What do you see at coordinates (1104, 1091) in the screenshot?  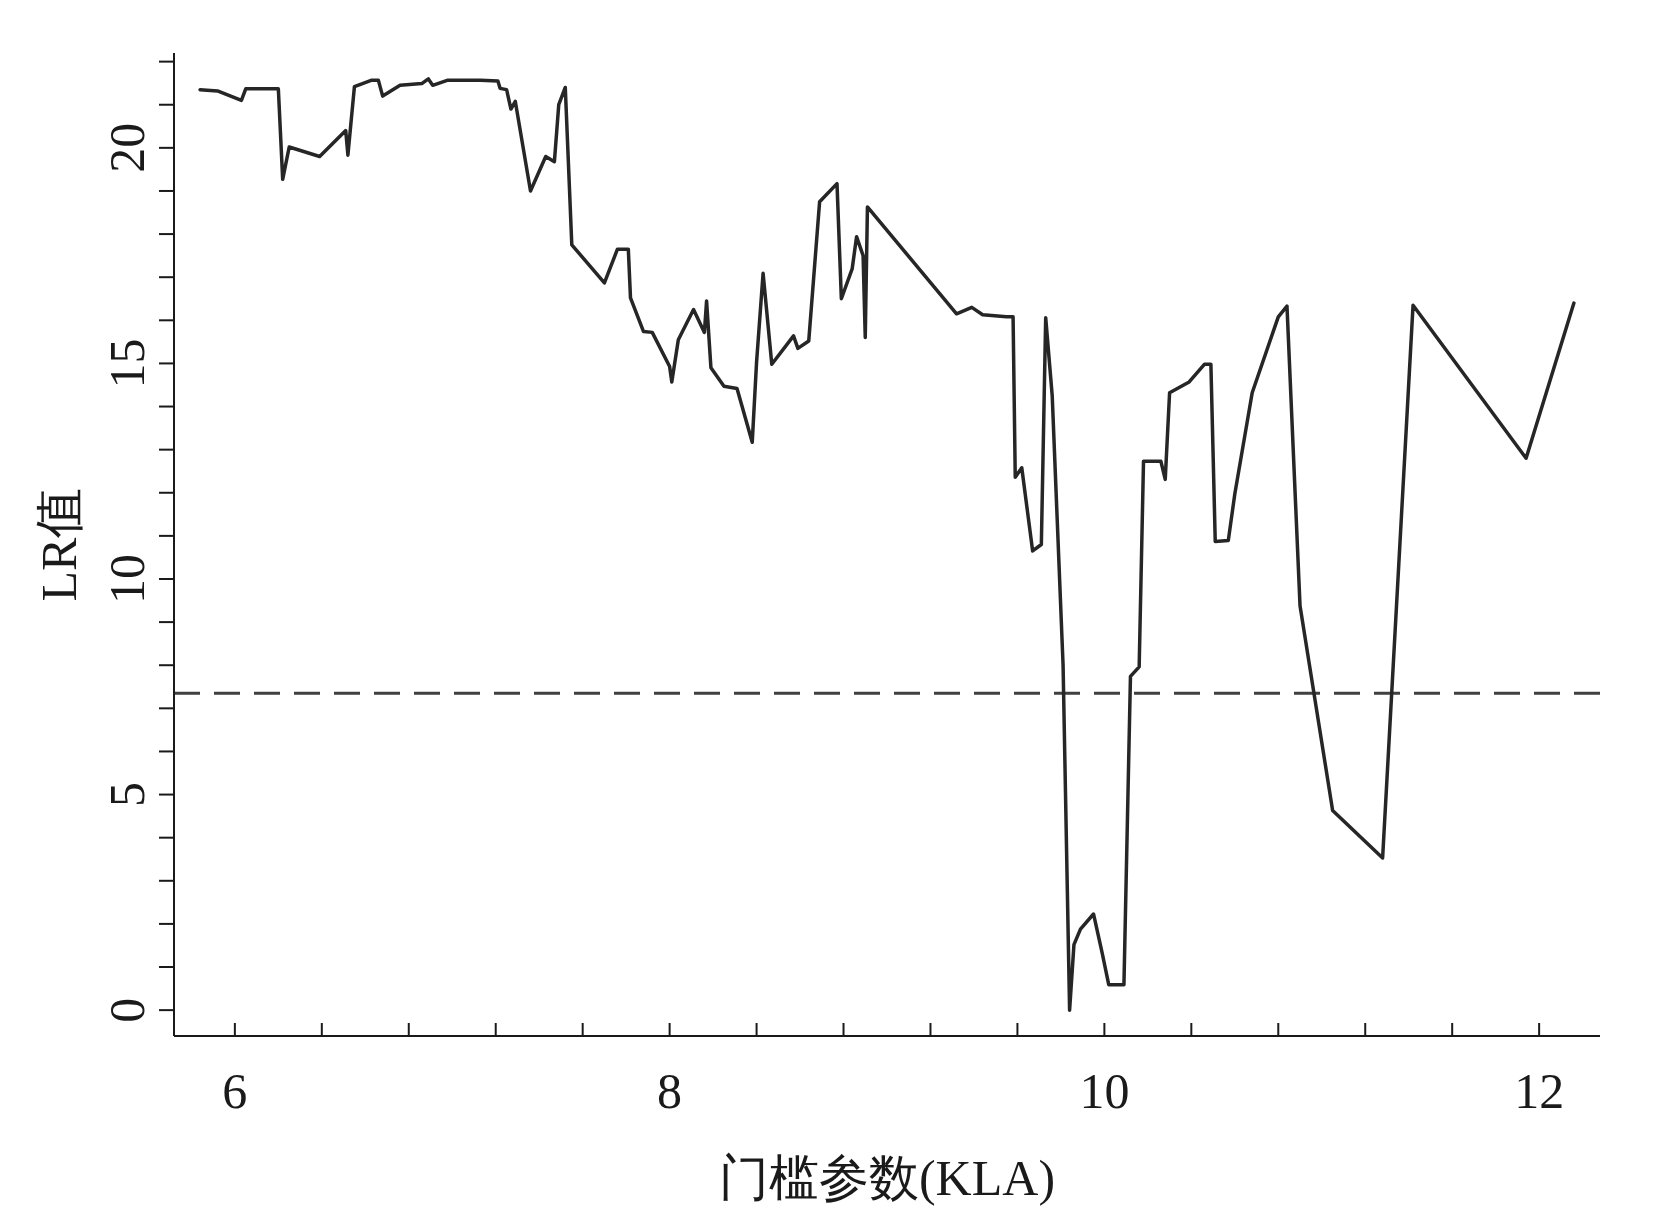 I see `x-tick-label: 10` at bounding box center [1104, 1091].